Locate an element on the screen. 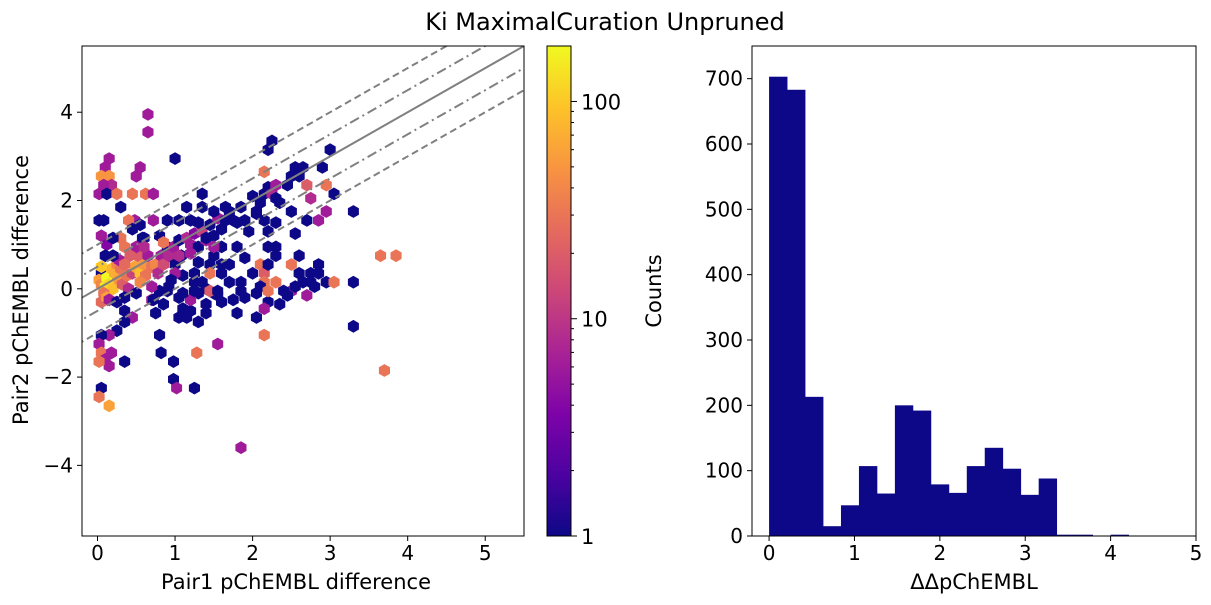  colorbar-ticks: 1 10 100 is located at coordinates (596, 319).